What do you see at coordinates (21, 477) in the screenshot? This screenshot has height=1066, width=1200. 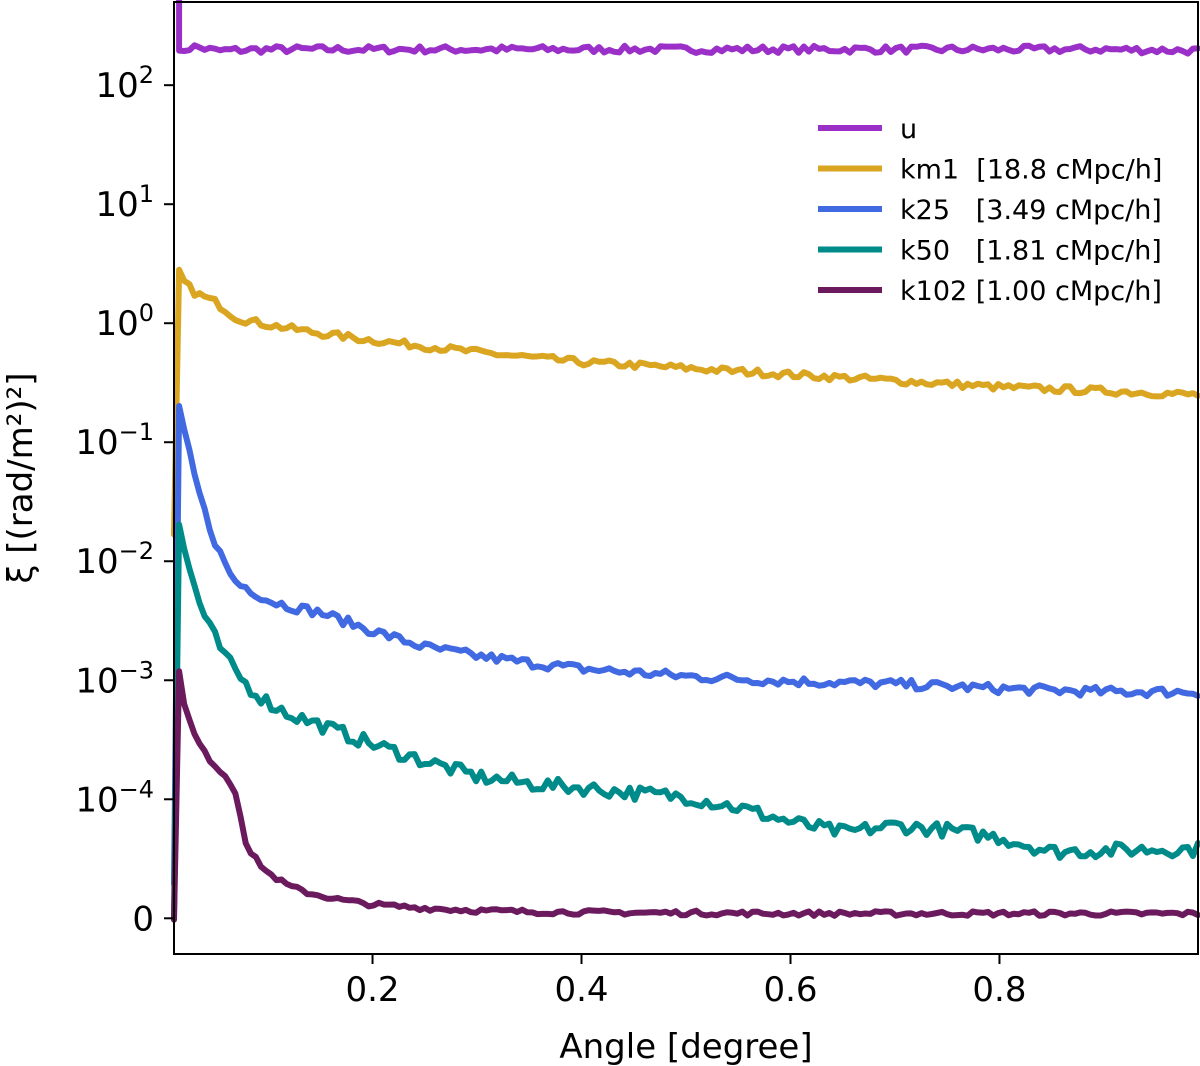 I see `y-axis-label: ξ [(rad/m²)²]` at bounding box center [21, 477].